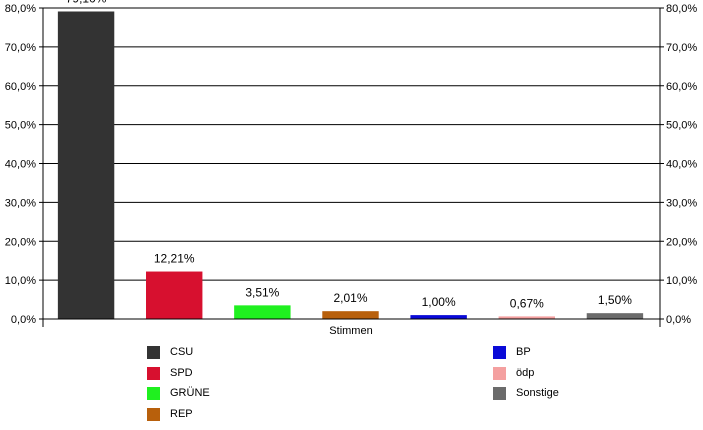  Describe the element at coordinates (525, 373) in the screenshot. I see `legend-label: ödp` at that location.